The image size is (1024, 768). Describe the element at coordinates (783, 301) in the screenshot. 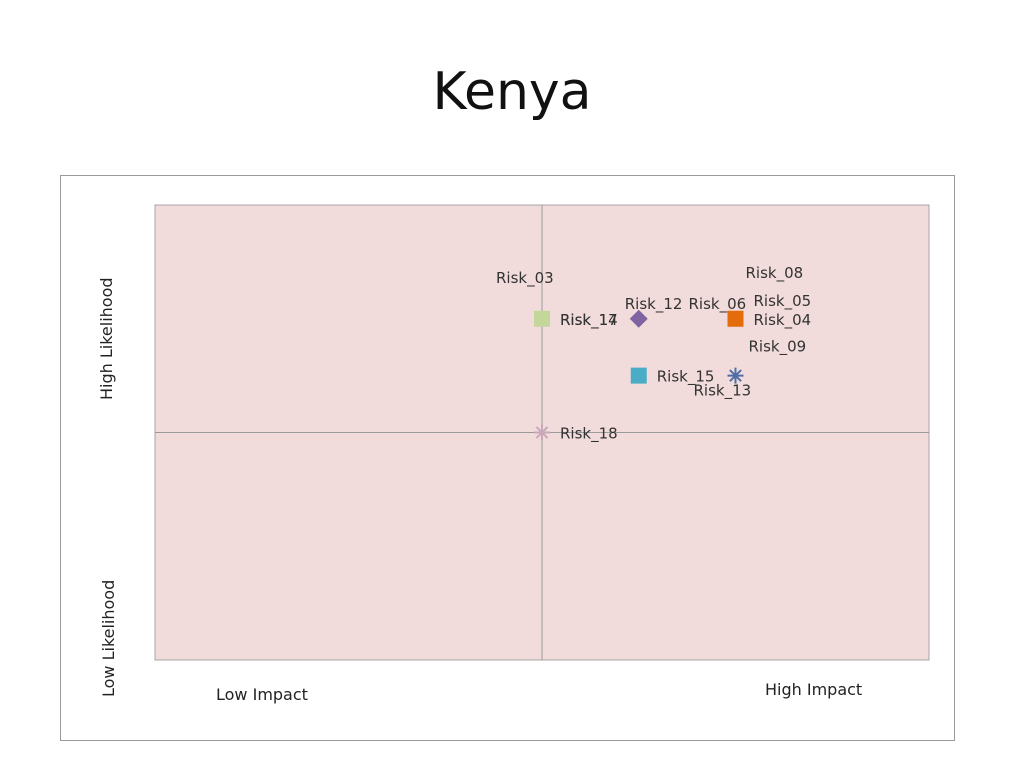

I see `label-risk-05: Risk_05` at that location.